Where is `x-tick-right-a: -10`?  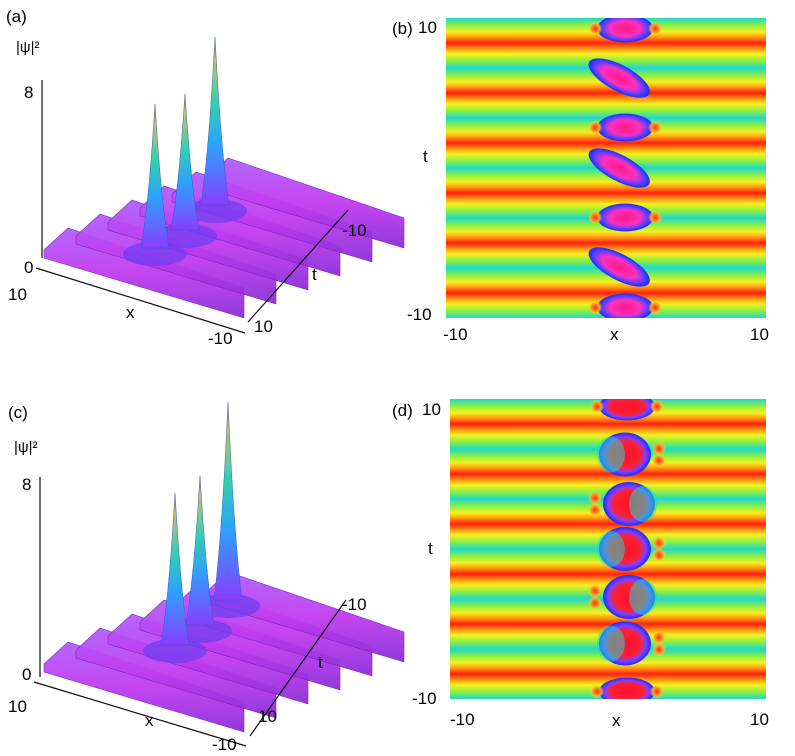
x-tick-right-a: -10 is located at coordinates (220, 338).